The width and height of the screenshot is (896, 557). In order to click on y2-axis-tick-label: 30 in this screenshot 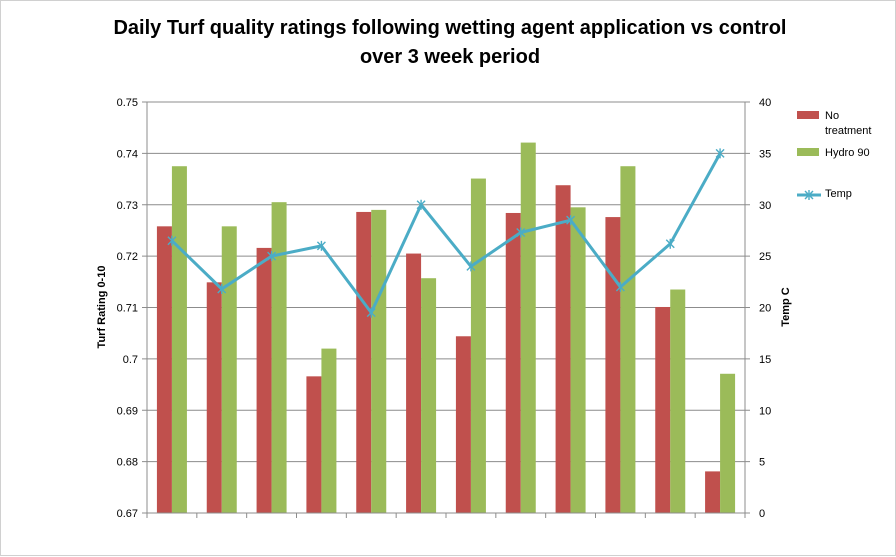, I will do `click(765, 206)`.